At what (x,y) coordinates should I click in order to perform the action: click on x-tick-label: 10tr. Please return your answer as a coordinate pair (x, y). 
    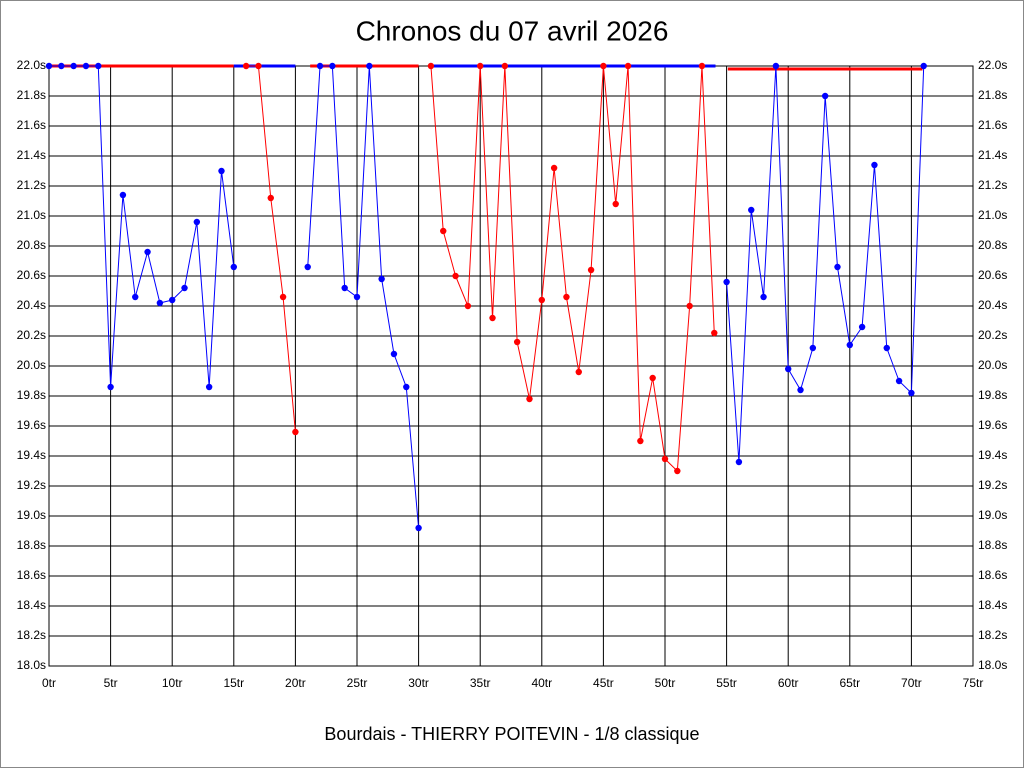
    Looking at the image, I should click on (172, 683).